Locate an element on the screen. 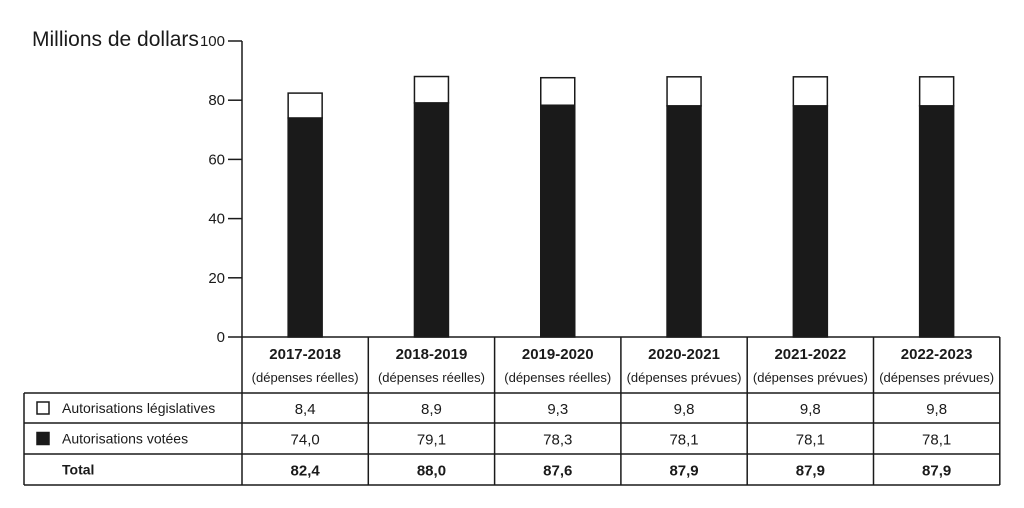  legend-swatch-legislatives is located at coordinates (43, 408).